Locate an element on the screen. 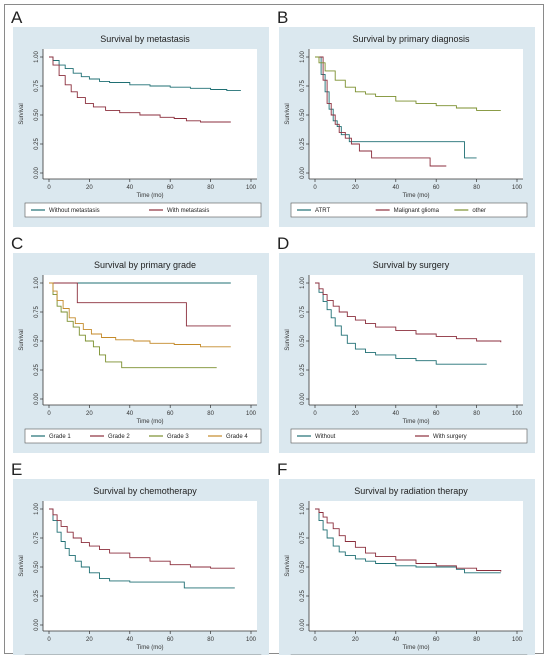 This screenshot has height=660, width=550. legend-entry: Malignant glioma is located at coordinates (417, 211).